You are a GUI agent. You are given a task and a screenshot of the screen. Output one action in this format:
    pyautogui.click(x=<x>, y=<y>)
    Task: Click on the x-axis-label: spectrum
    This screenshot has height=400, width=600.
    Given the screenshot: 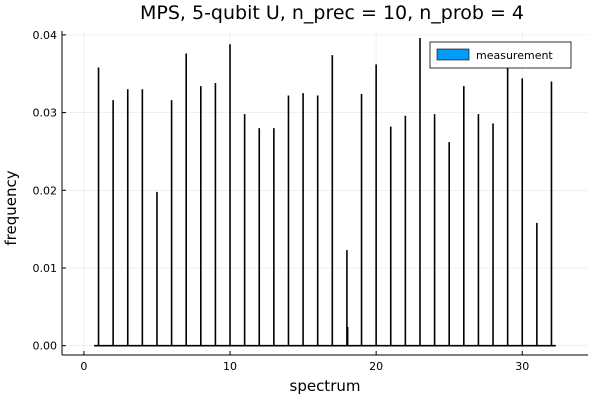 What is the action you would take?
    pyautogui.click(x=325, y=386)
    